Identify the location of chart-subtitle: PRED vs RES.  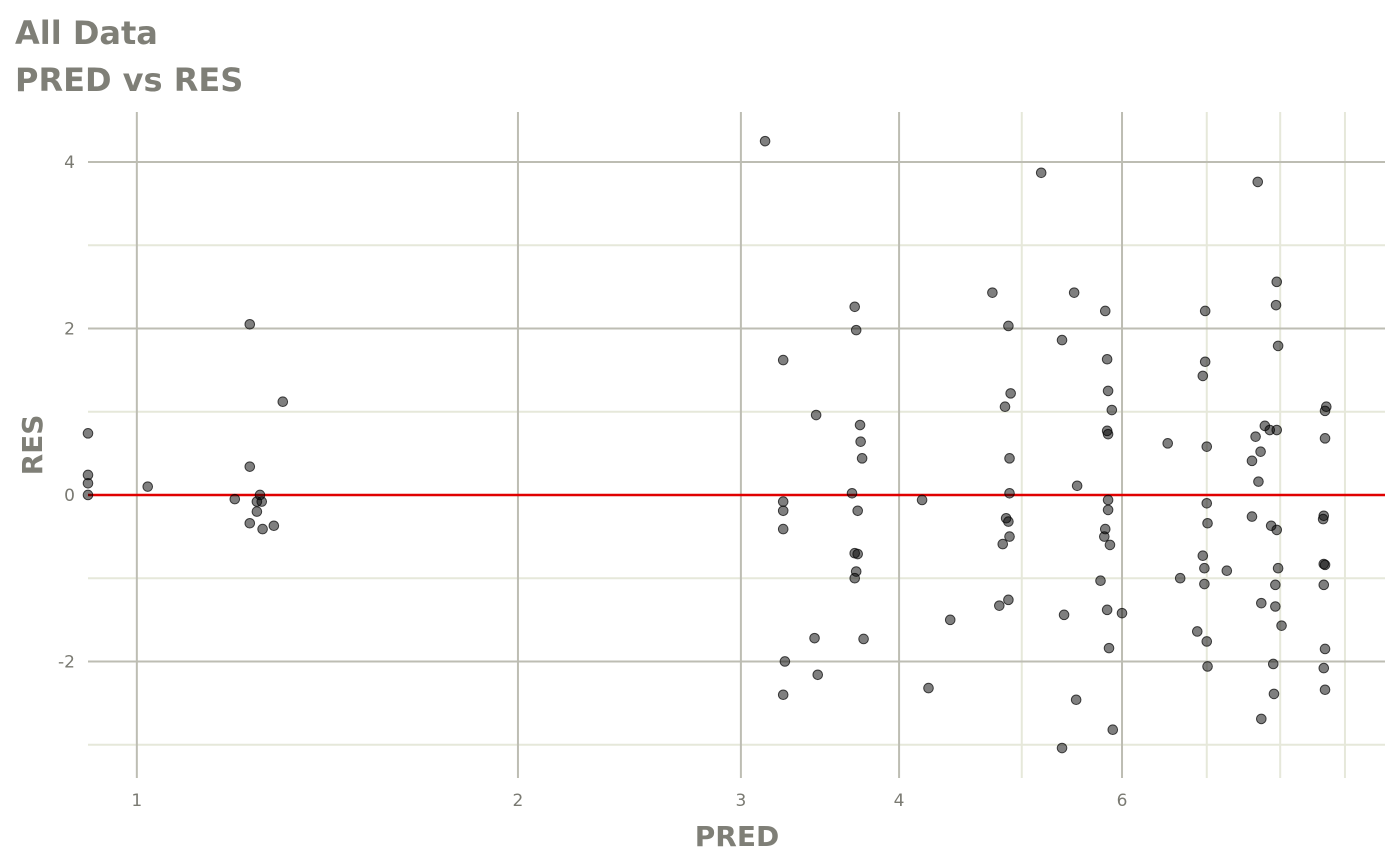
(129, 80).